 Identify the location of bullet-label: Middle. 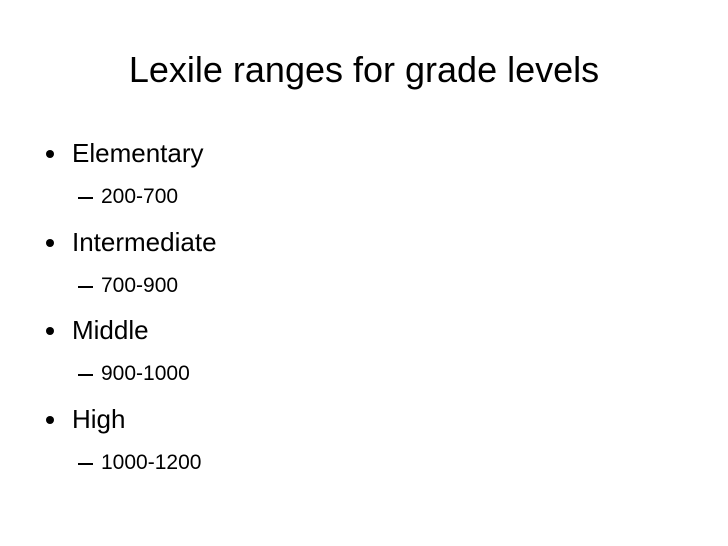
(110, 330).